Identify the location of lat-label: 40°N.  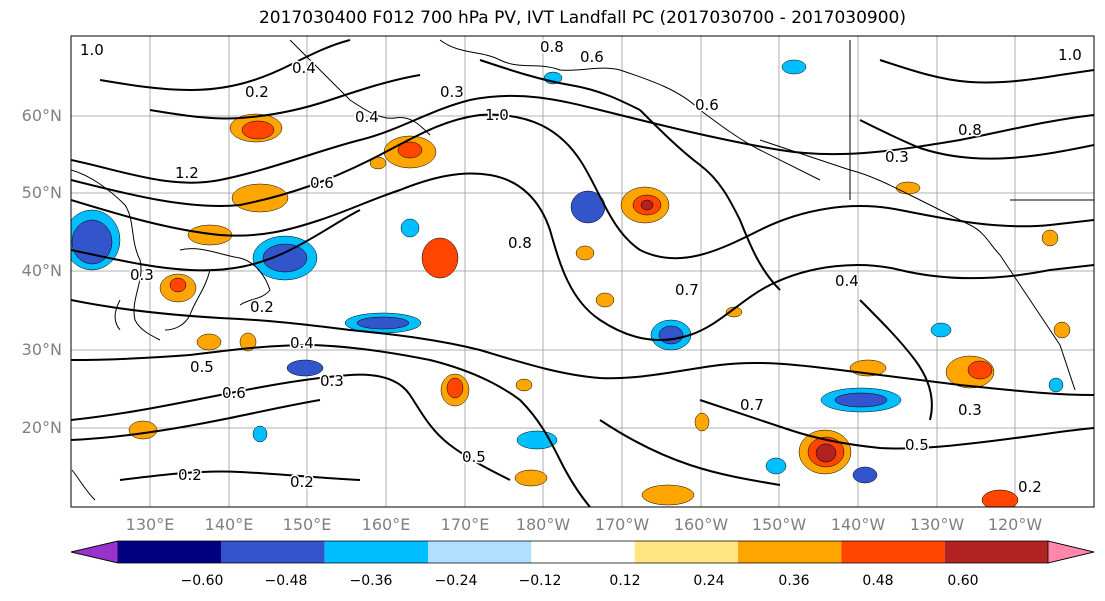
(41, 270).